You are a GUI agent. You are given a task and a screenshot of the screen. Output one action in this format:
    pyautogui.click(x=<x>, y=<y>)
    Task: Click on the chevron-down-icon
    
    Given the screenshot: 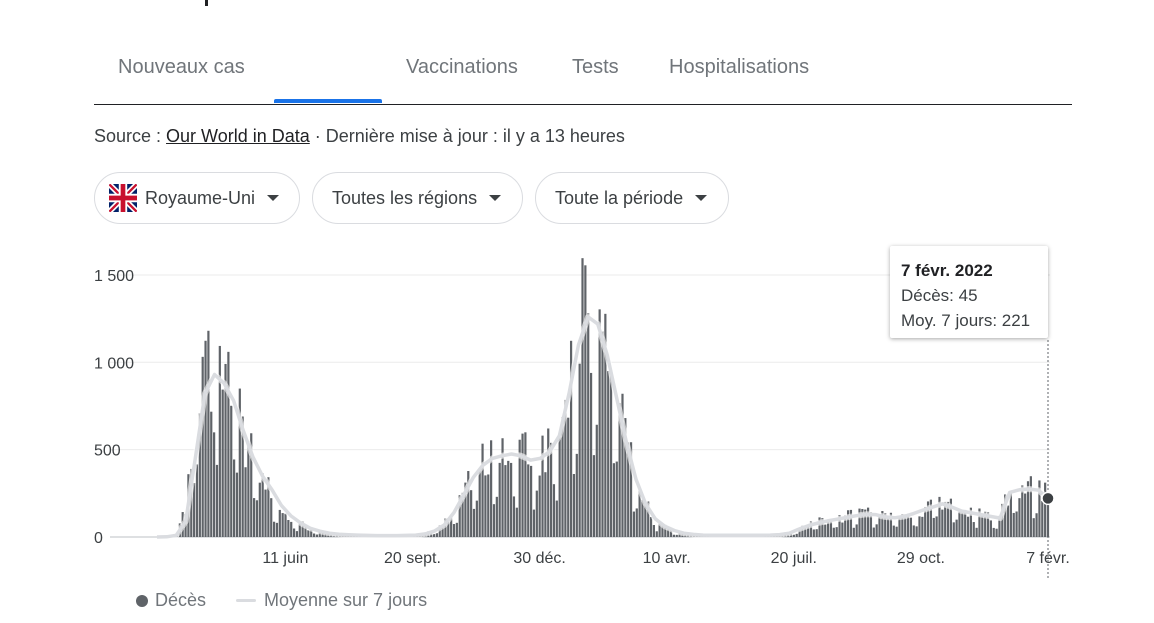 What is the action you would take?
    pyautogui.click(x=273, y=198)
    